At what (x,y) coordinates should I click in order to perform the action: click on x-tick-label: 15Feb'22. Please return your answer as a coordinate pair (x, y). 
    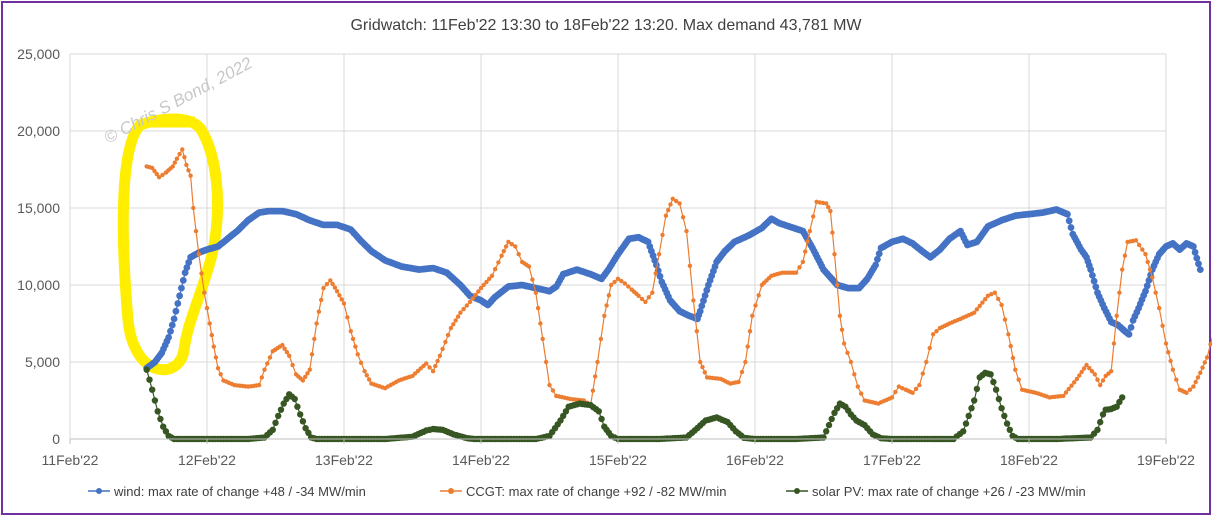
    Looking at the image, I should click on (618, 460).